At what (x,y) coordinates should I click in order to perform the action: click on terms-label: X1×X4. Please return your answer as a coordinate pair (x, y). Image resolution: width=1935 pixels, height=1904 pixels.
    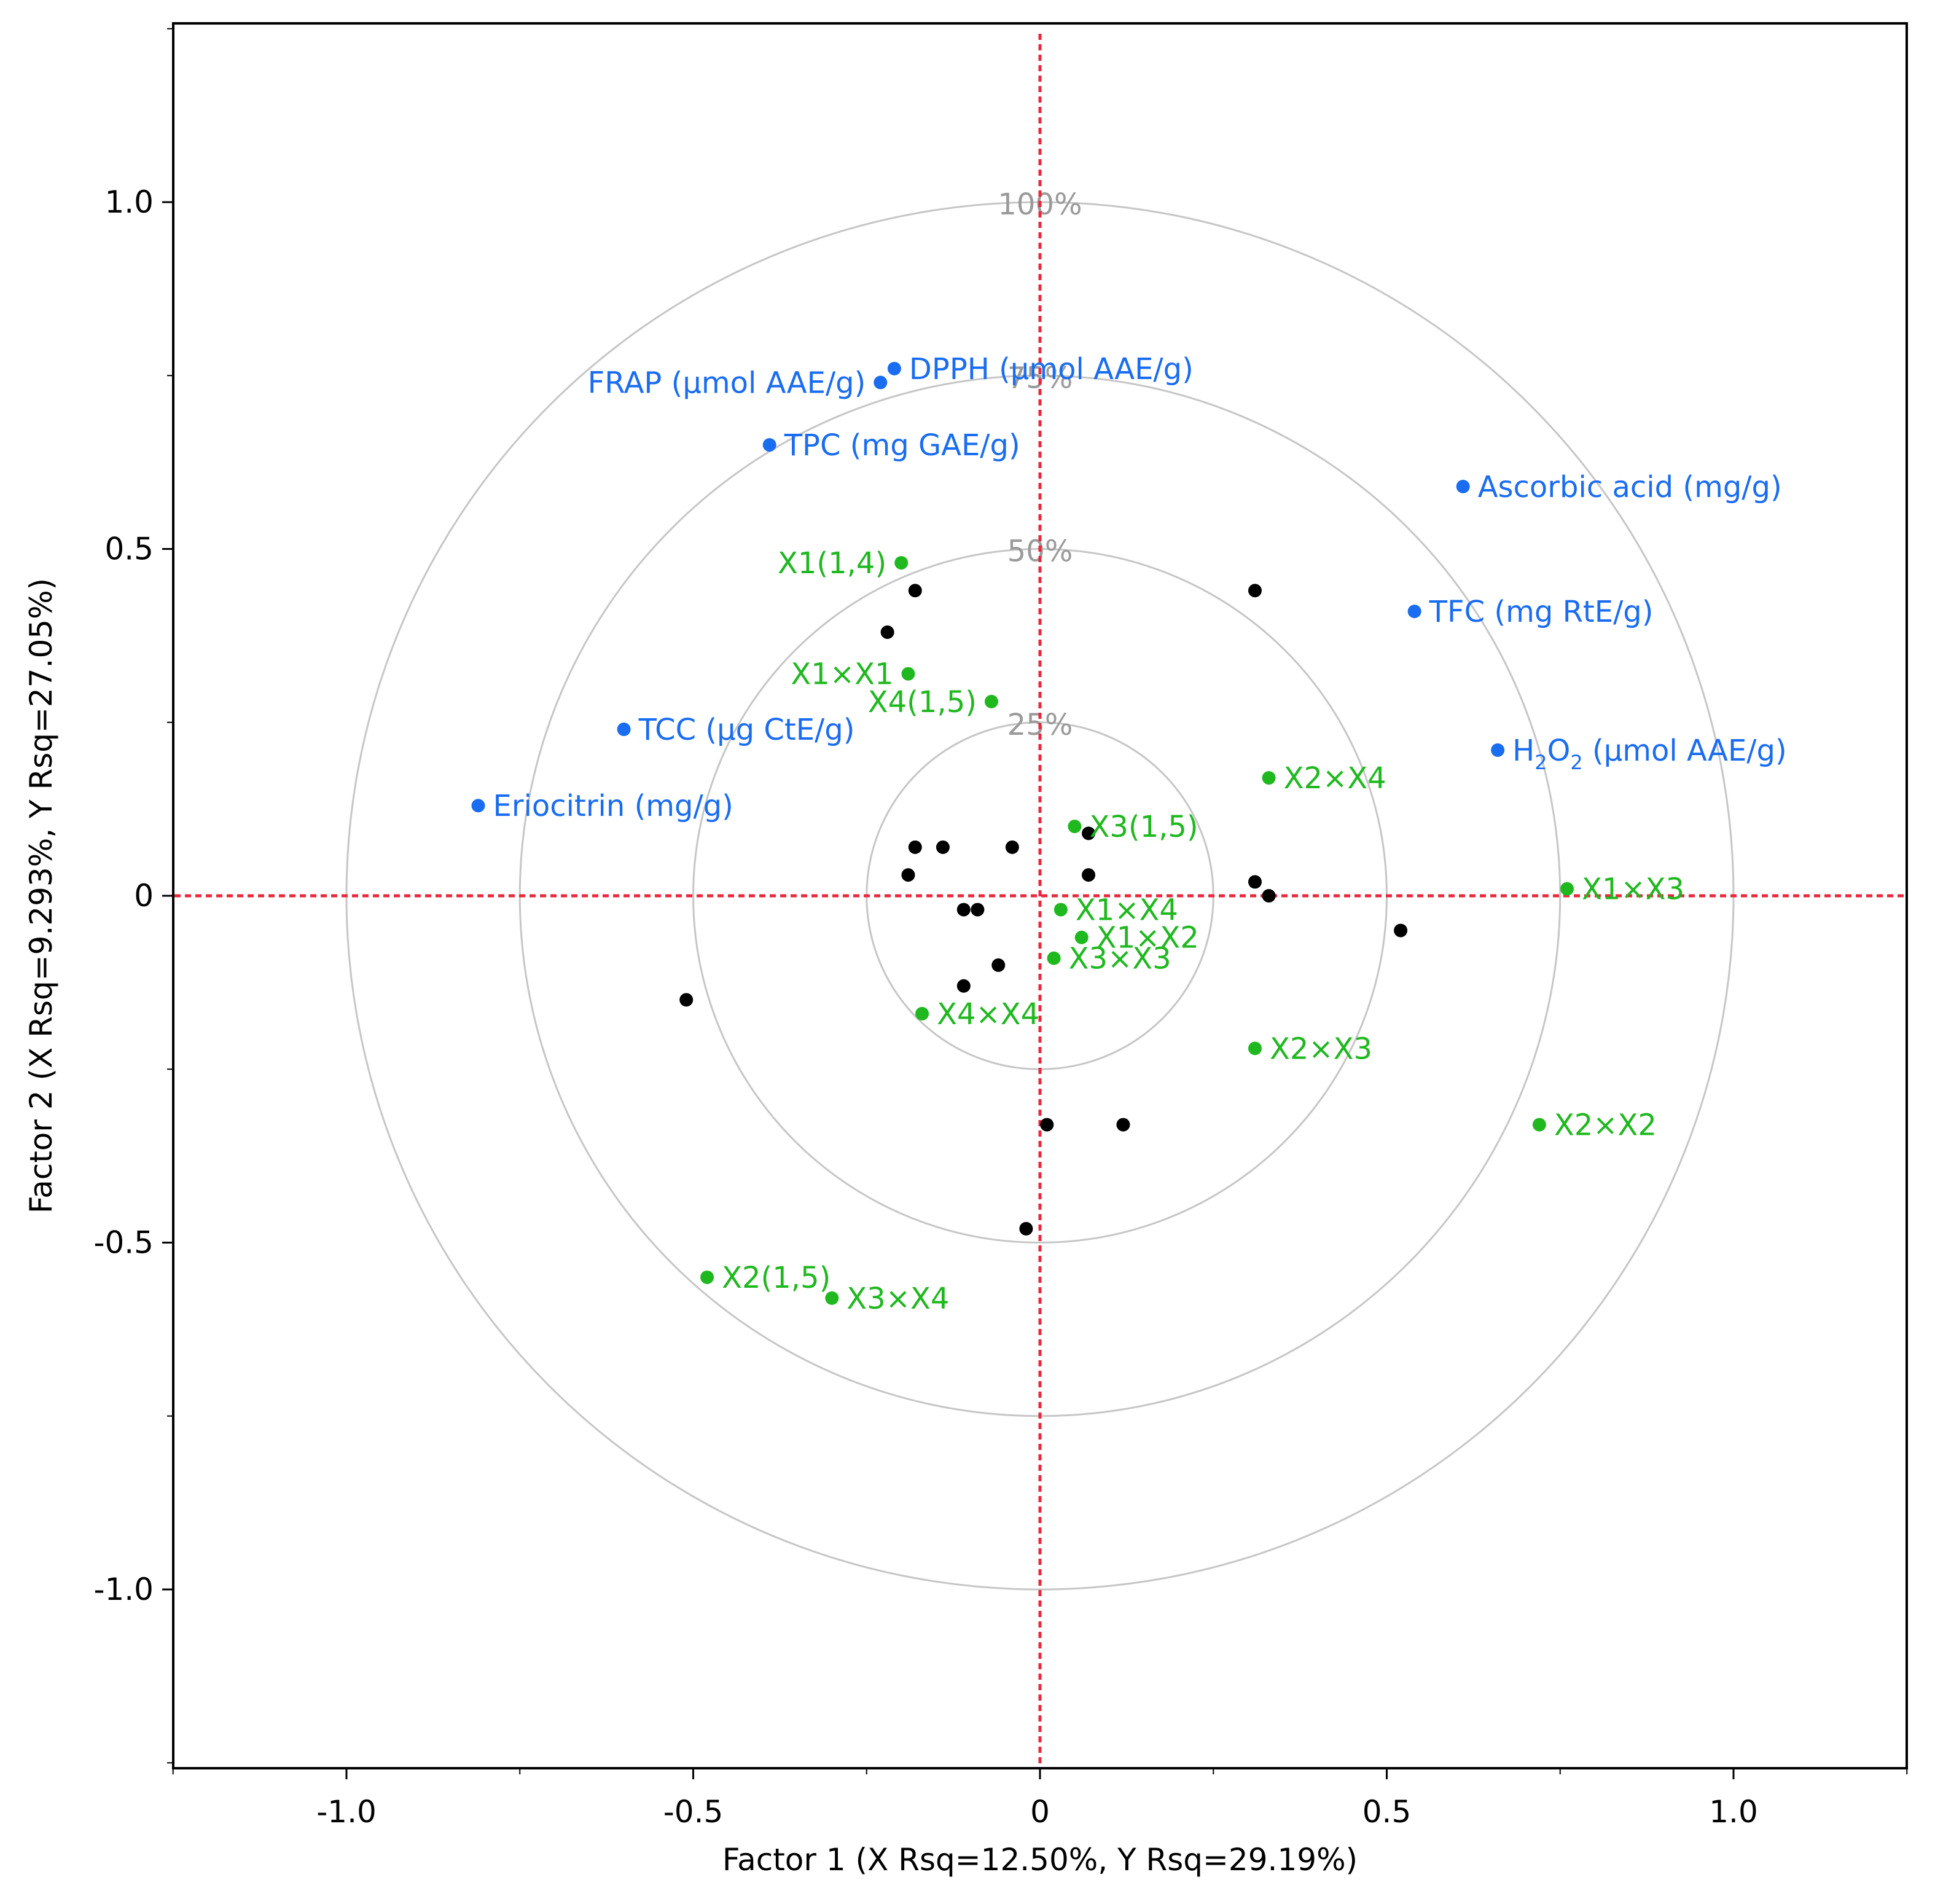
    Looking at the image, I should click on (1127, 910).